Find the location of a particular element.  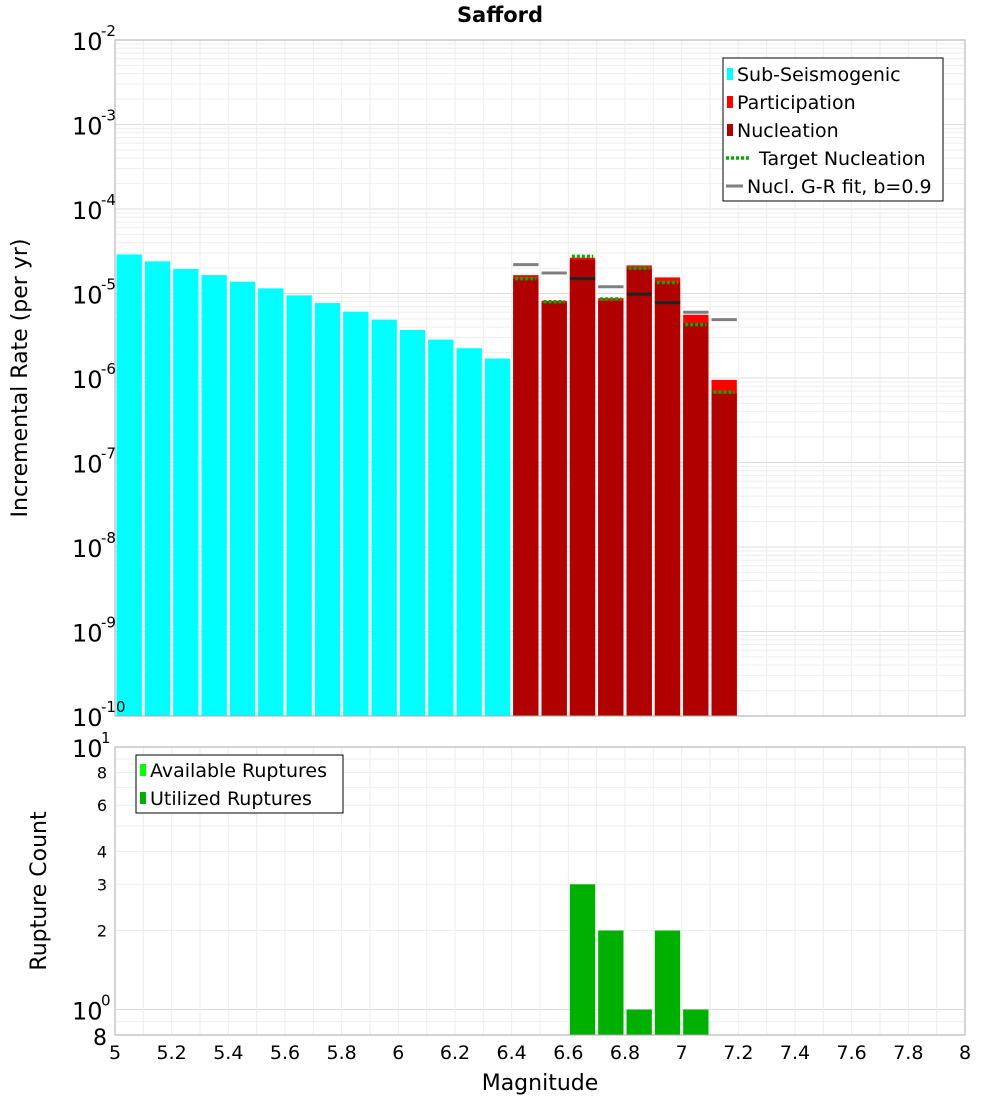

tick-exponent: -9 is located at coordinates (108, 623).